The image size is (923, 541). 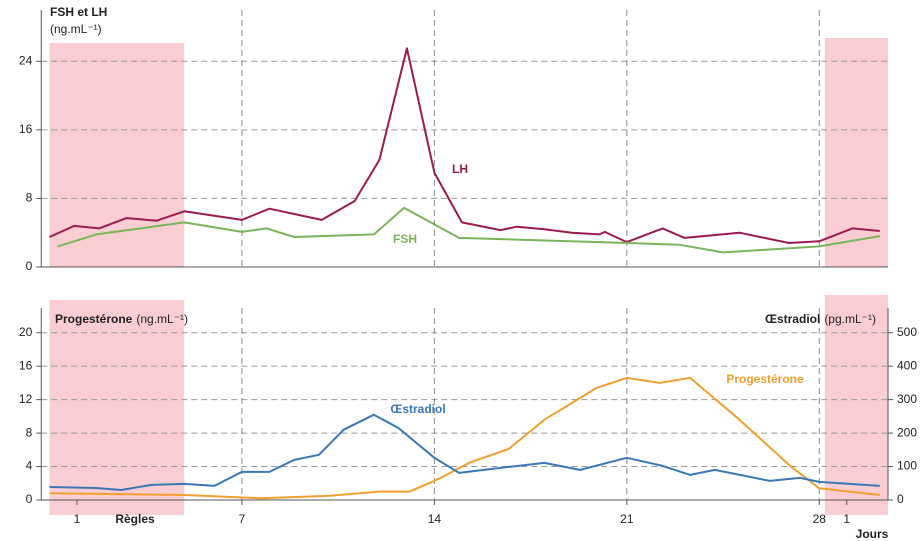 I want to click on y2-tick-label: 300, so click(x=907, y=399).